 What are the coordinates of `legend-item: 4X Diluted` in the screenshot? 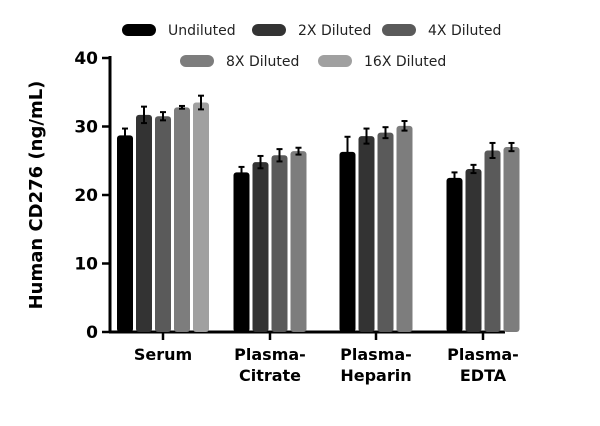 It's located at (441, 31).